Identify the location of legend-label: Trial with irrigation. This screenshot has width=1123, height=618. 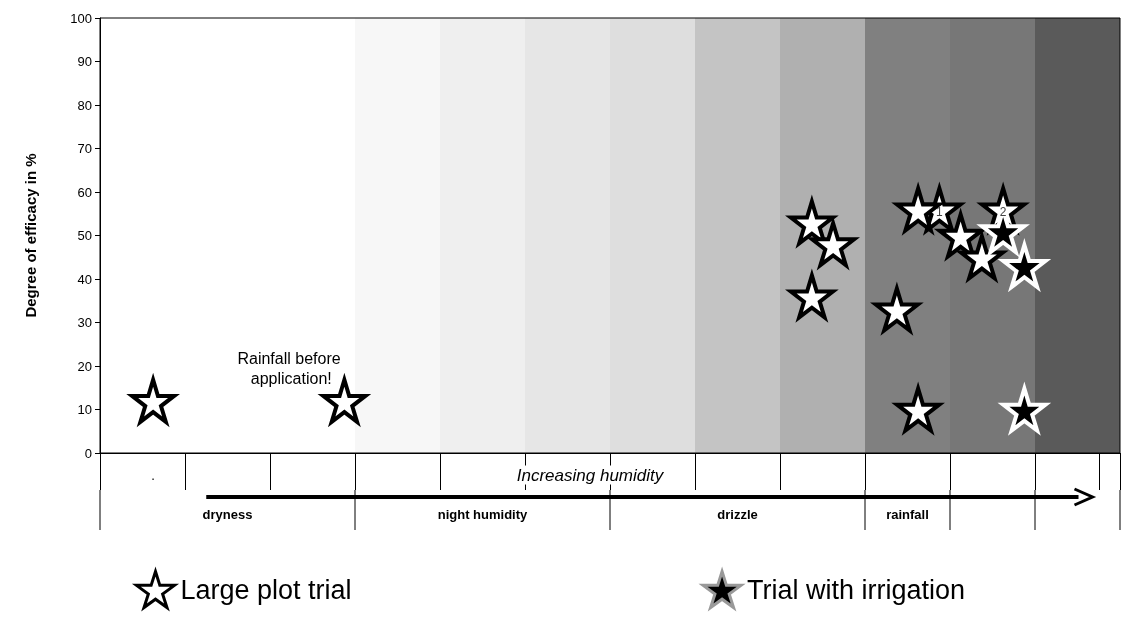
(856, 589).